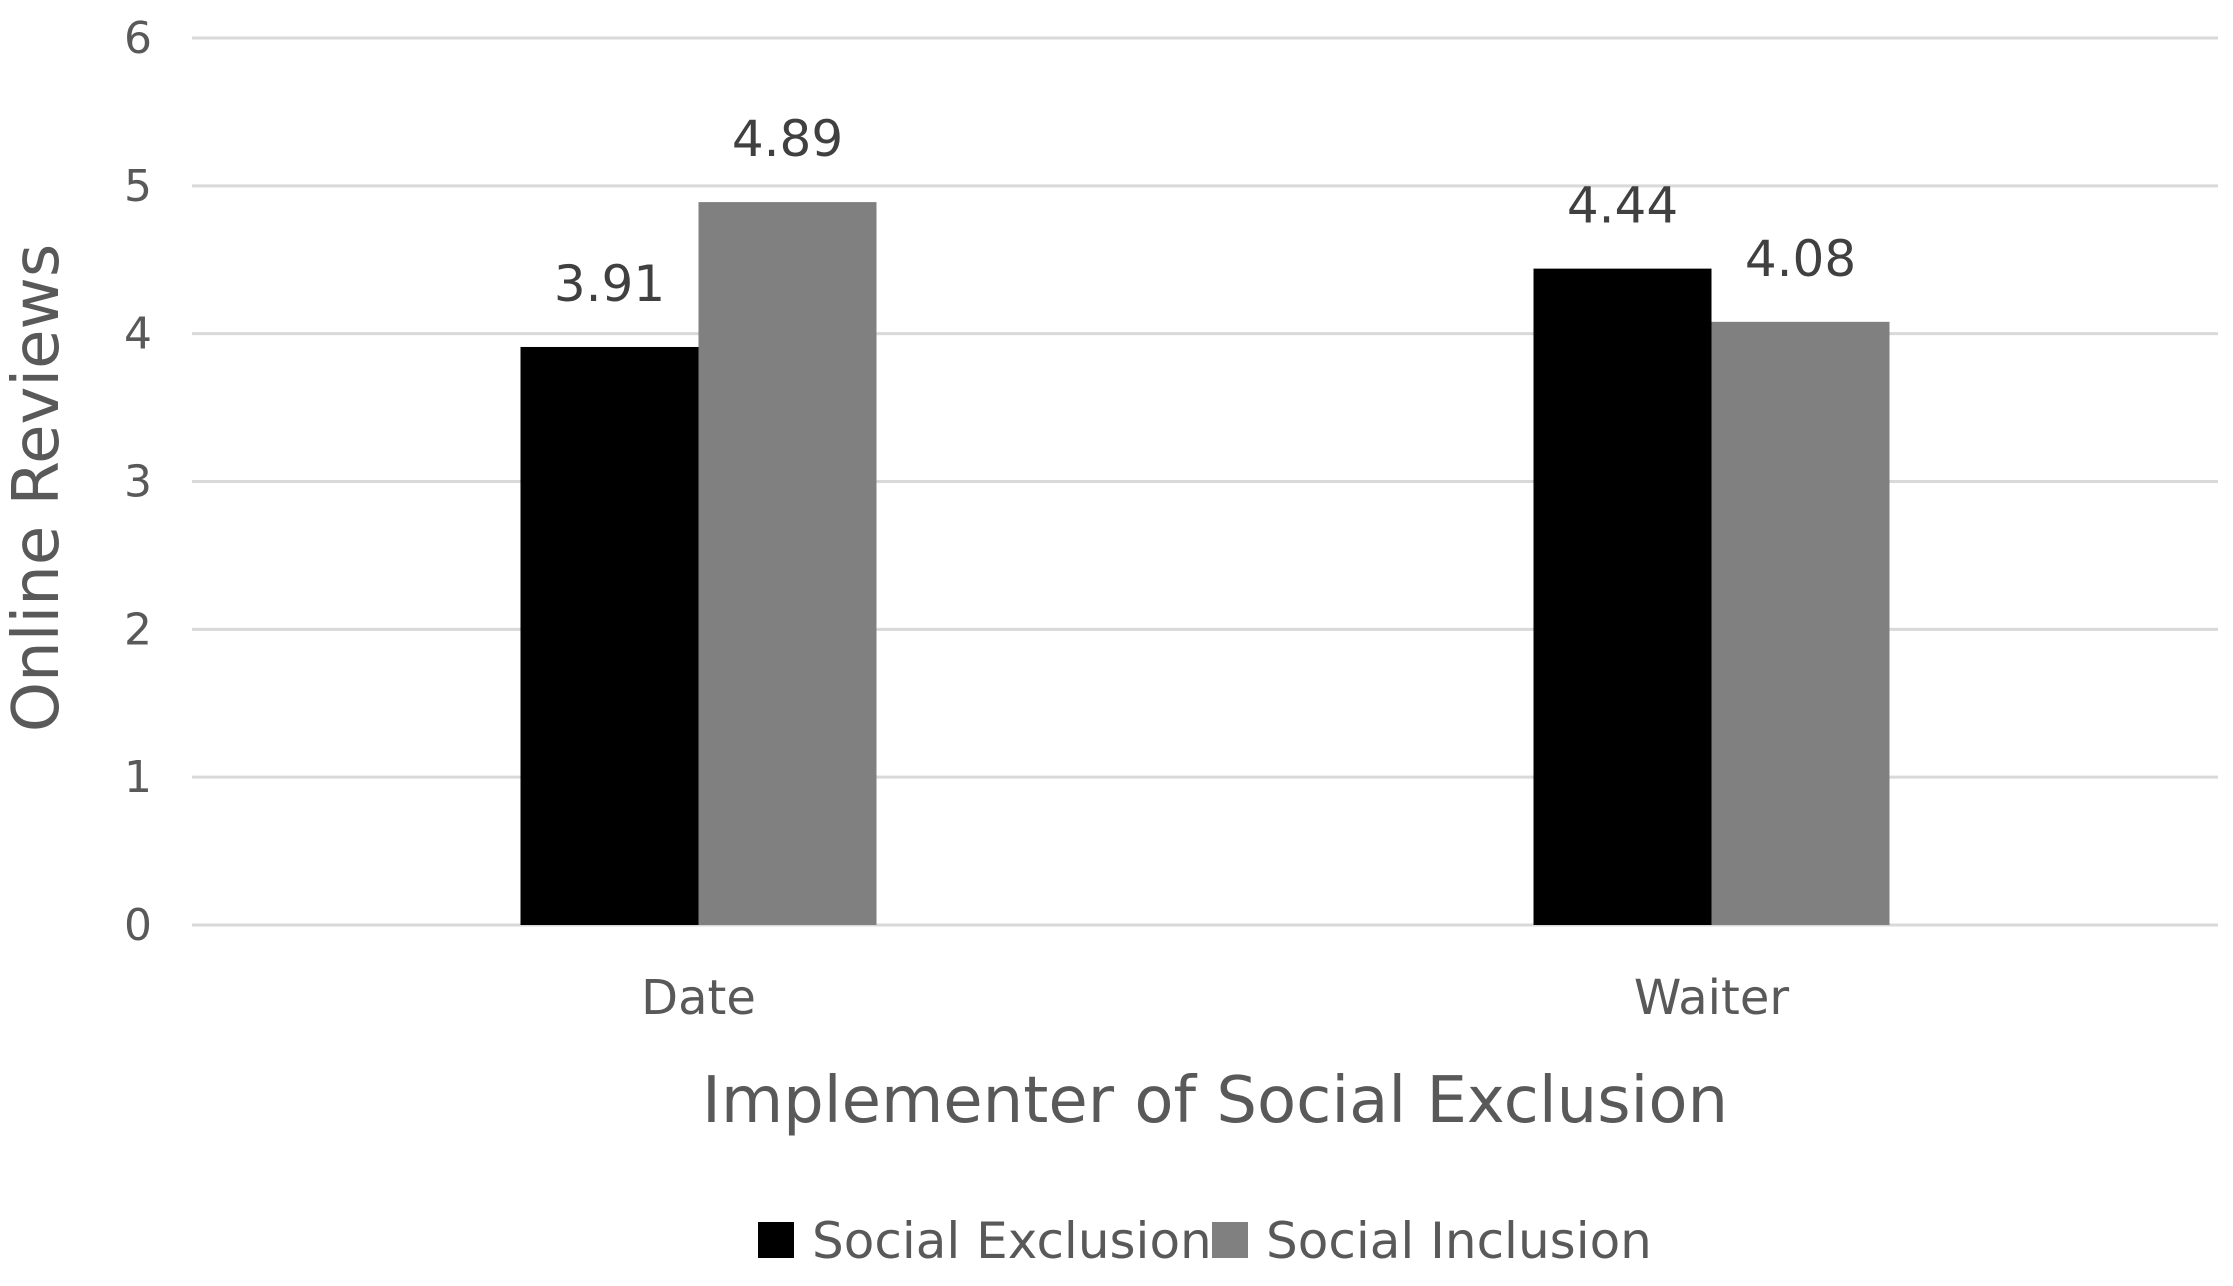  I want to click on bar-date-social-inclusion, so click(787, 564).